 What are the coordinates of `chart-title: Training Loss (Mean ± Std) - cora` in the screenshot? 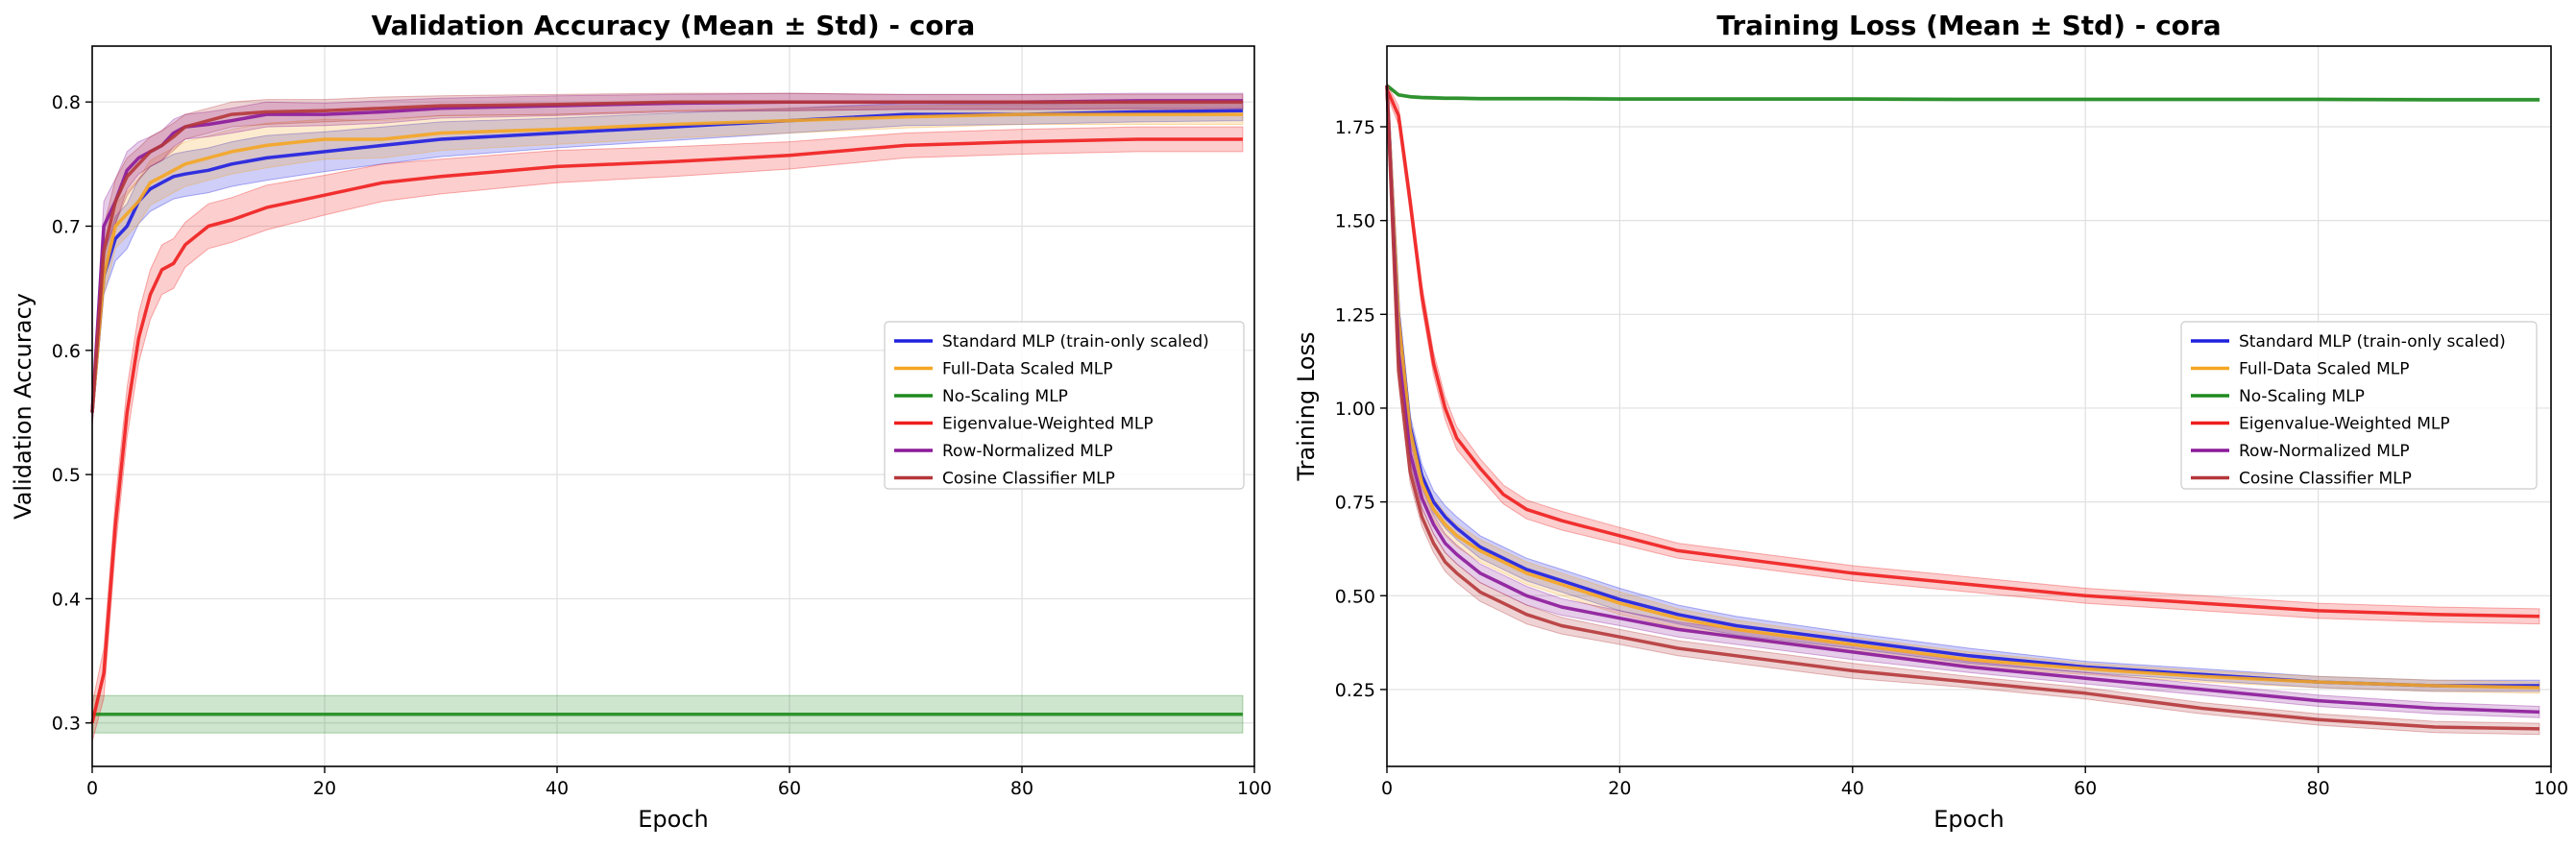 It's located at (1969, 25).